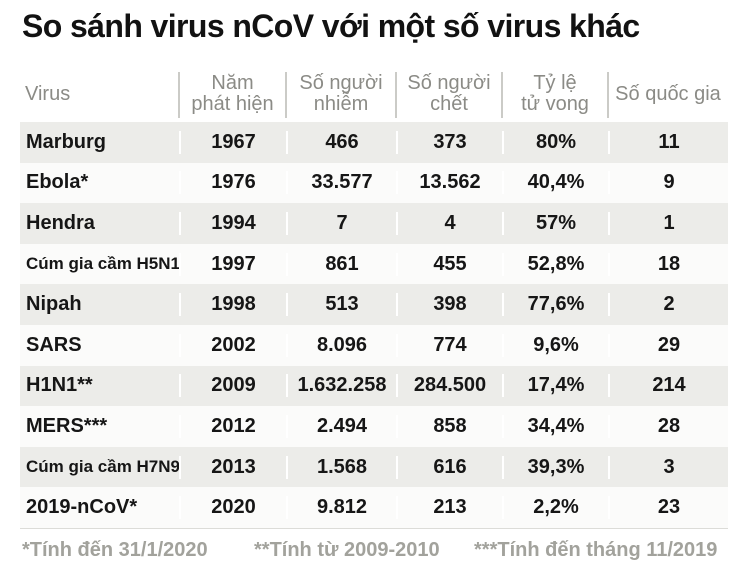 This screenshot has width=750, height=578. I want to click on cell-country-count: 214, so click(668, 386).